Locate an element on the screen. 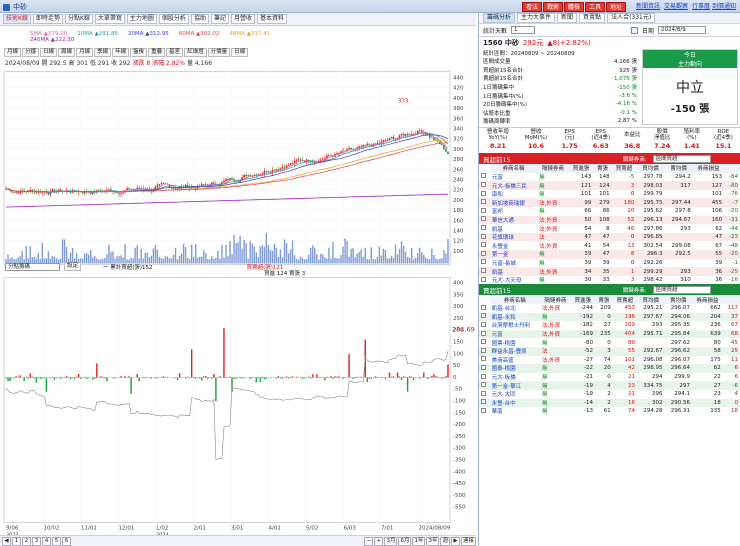  table-row: 元富 無 143 148 -5 297.78 294.2 153 -84 is located at coordinates (609, 177).